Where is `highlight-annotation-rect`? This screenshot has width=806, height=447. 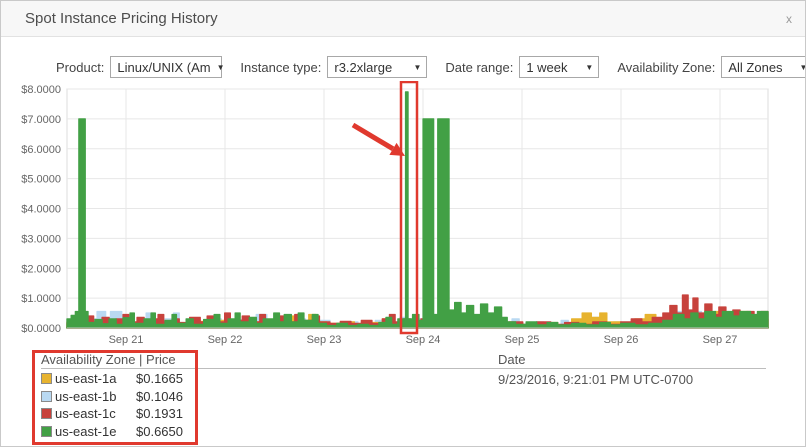 highlight-annotation-rect is located at coordinates (409, 207).